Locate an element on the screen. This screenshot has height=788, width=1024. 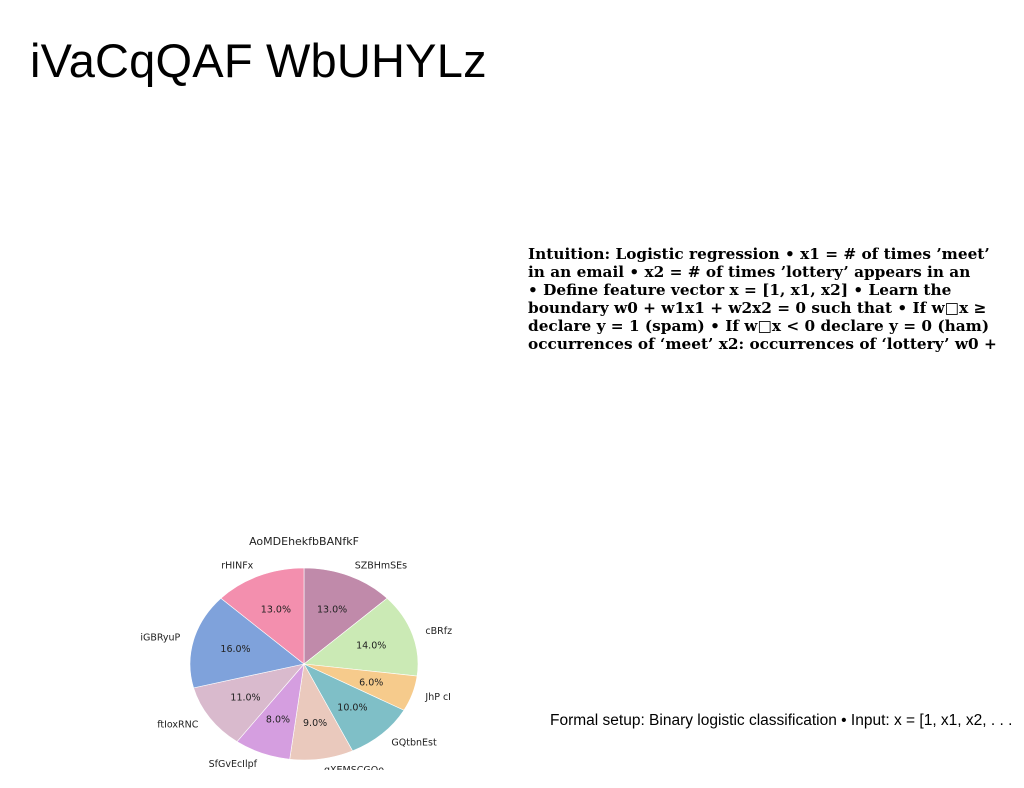
pie-category-label: cBRfz is located at coordinates (438, 631).